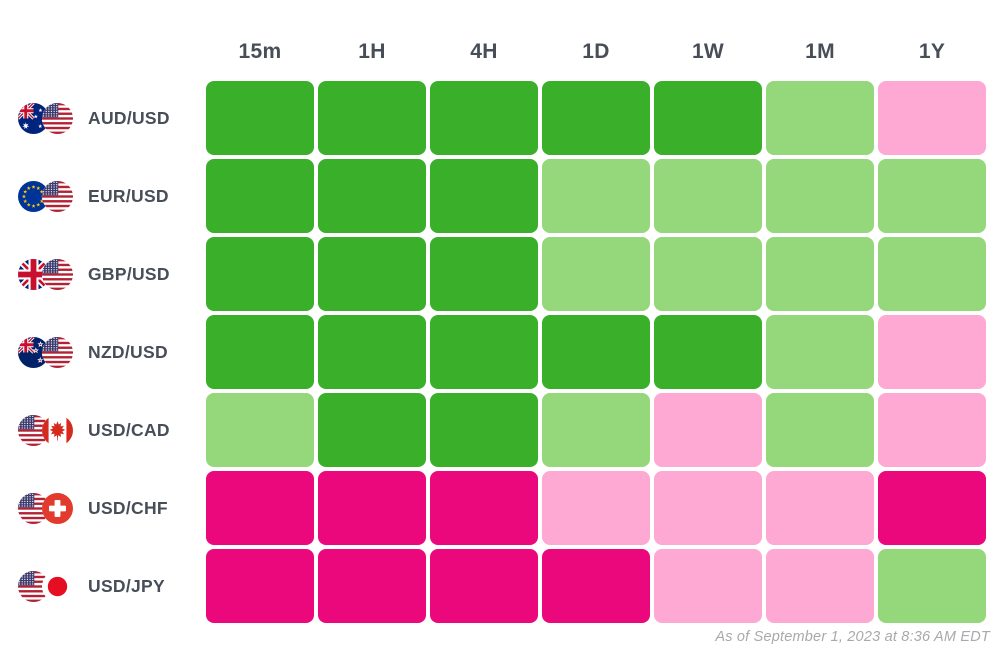  What do you see at coordinates (372, 196) in the screenshot?
I see `heatmap-cell-eur-usd-1h` at bounding box center [372, 196].